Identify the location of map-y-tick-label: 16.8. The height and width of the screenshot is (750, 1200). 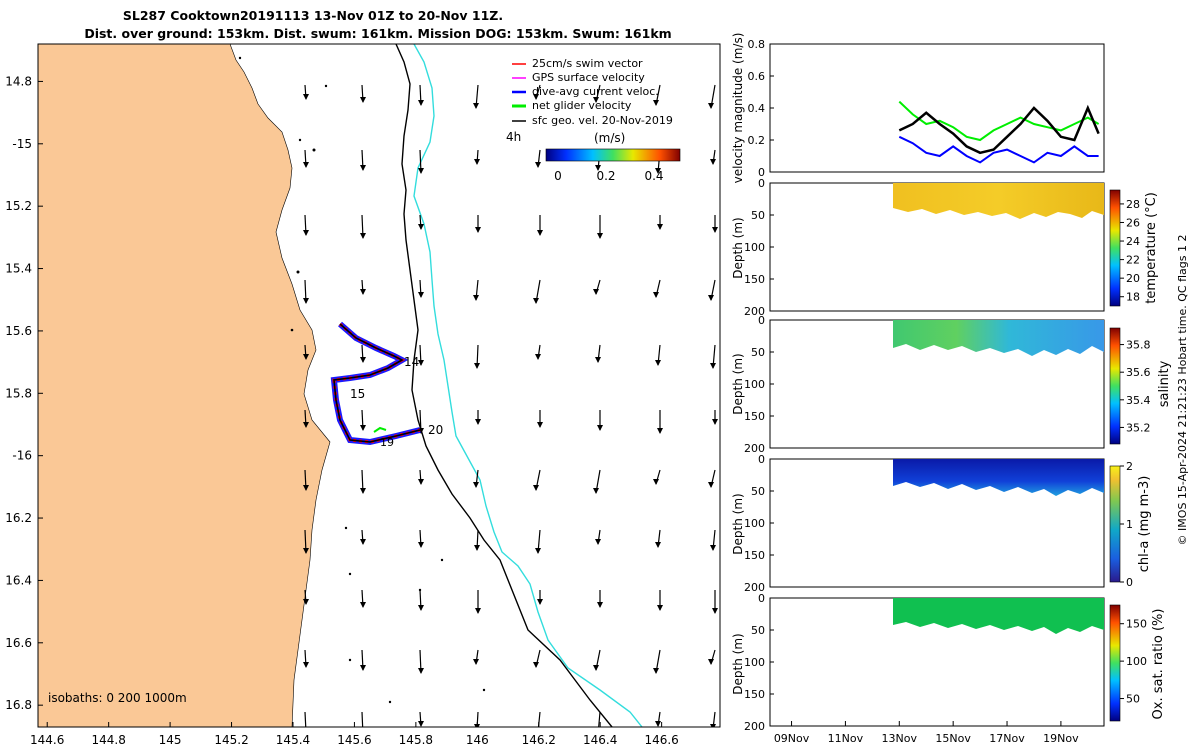
(18, 705).